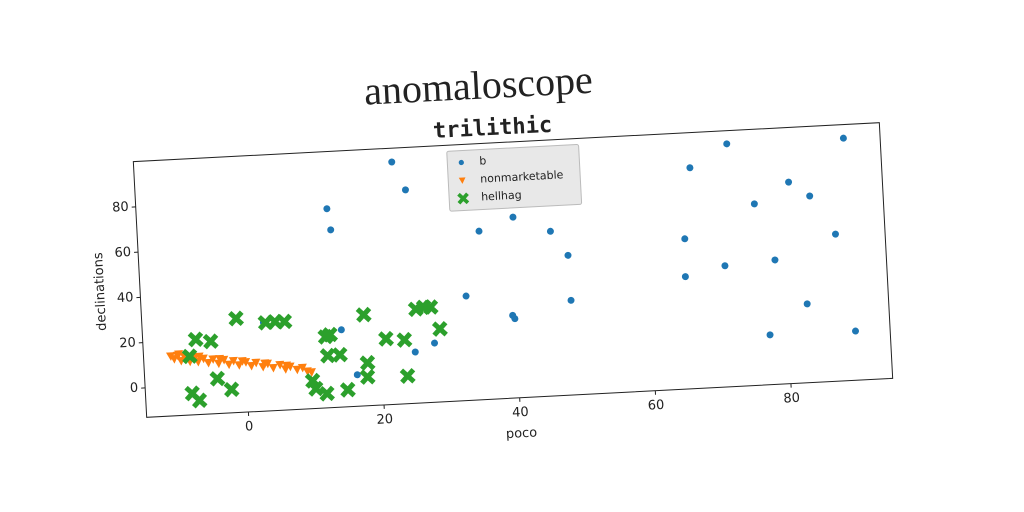  Describe the element at coordinates (133, 388) in the screenshot. I see `y-tick-label: 0` at that location.